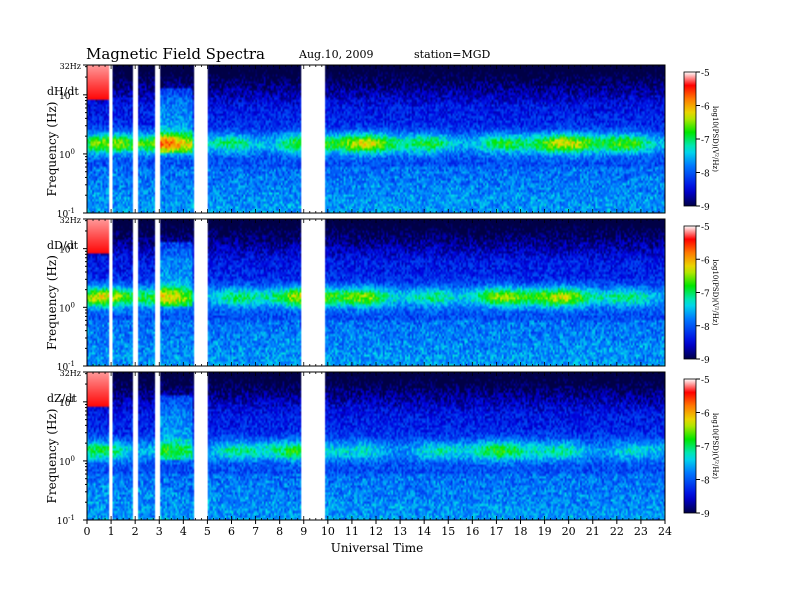 This screenshot has width=792, height=612. Describe the element at coordinates (62, 398) in the screenshot. I see `panel-label: dZ/dt` at that location.